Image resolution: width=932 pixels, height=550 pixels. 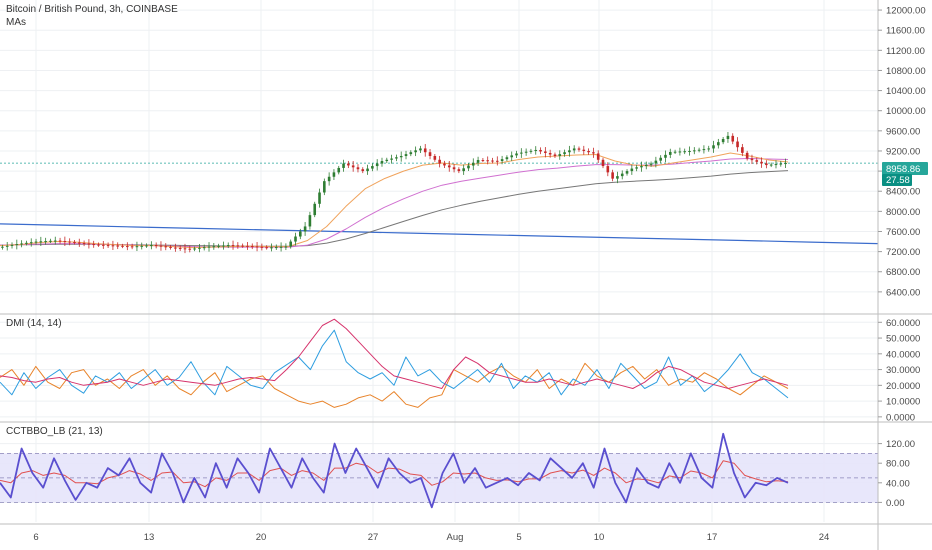 I want to click on oscillator-signal-line, so click(x=394, y=474).